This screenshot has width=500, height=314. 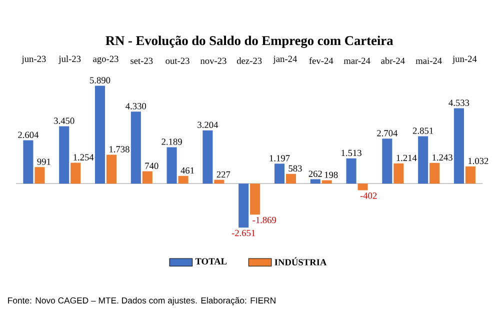 I want to click on x-tick-label: fev-24, so click(x=321, y=60).